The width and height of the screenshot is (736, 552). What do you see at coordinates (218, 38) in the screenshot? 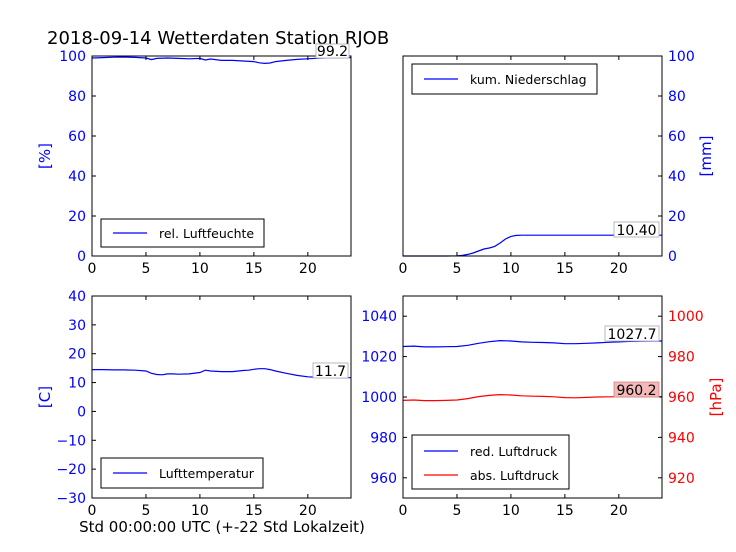
I see `figure-title: 2018-09-14 Wetterdaten Station RJOB` at bounding box center [218, 38].